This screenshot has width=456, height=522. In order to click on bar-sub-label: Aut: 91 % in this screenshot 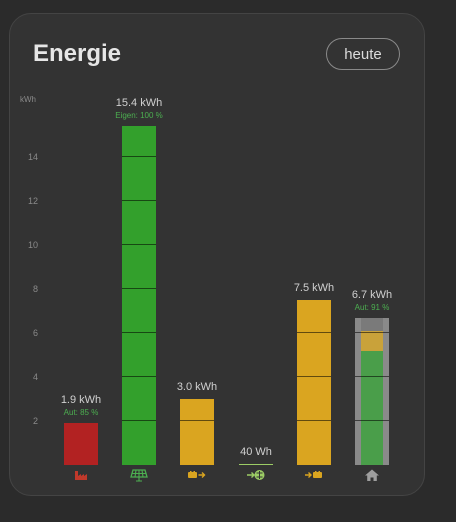, I will do `click(372, 307)`.